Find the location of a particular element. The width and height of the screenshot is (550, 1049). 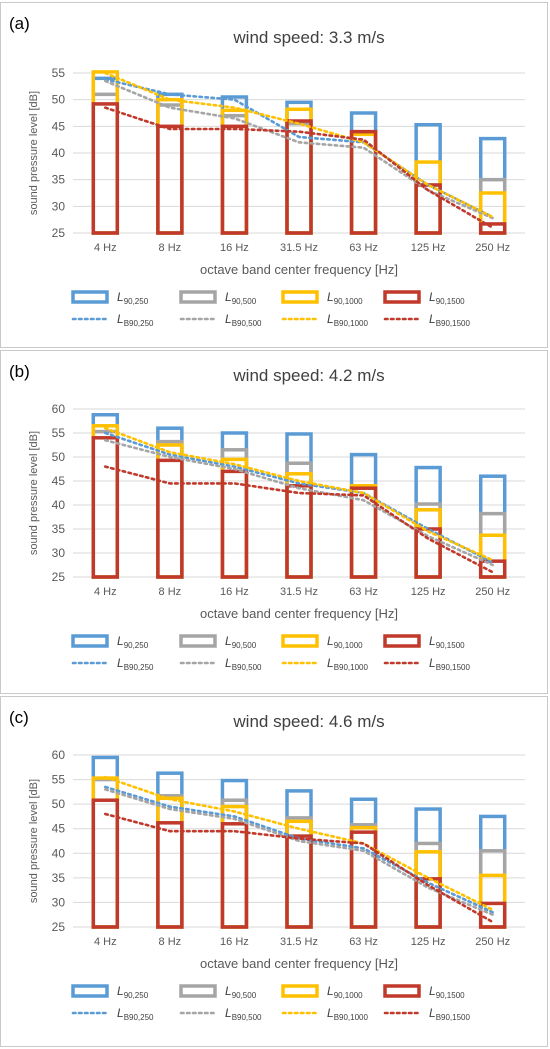

chart-title-b: wind speed: 4.2 m/s is located at coordinates (308, 375).